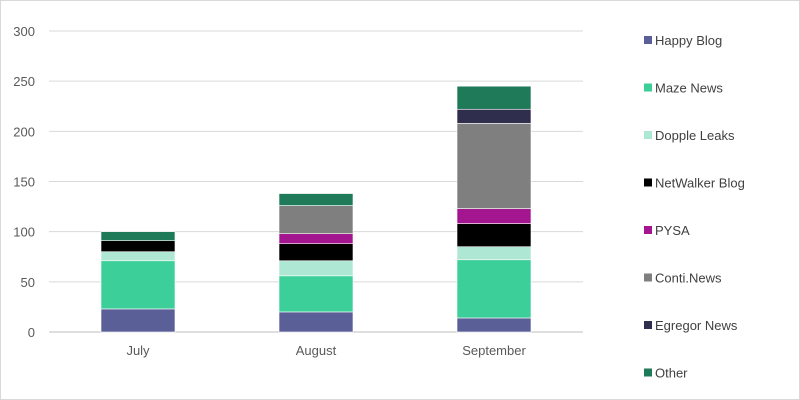 The width and height of the screenshot is (800, 400). I want to click on y-axis-ticks: 0 50 100 150 200 250 300, so click(24, 182).